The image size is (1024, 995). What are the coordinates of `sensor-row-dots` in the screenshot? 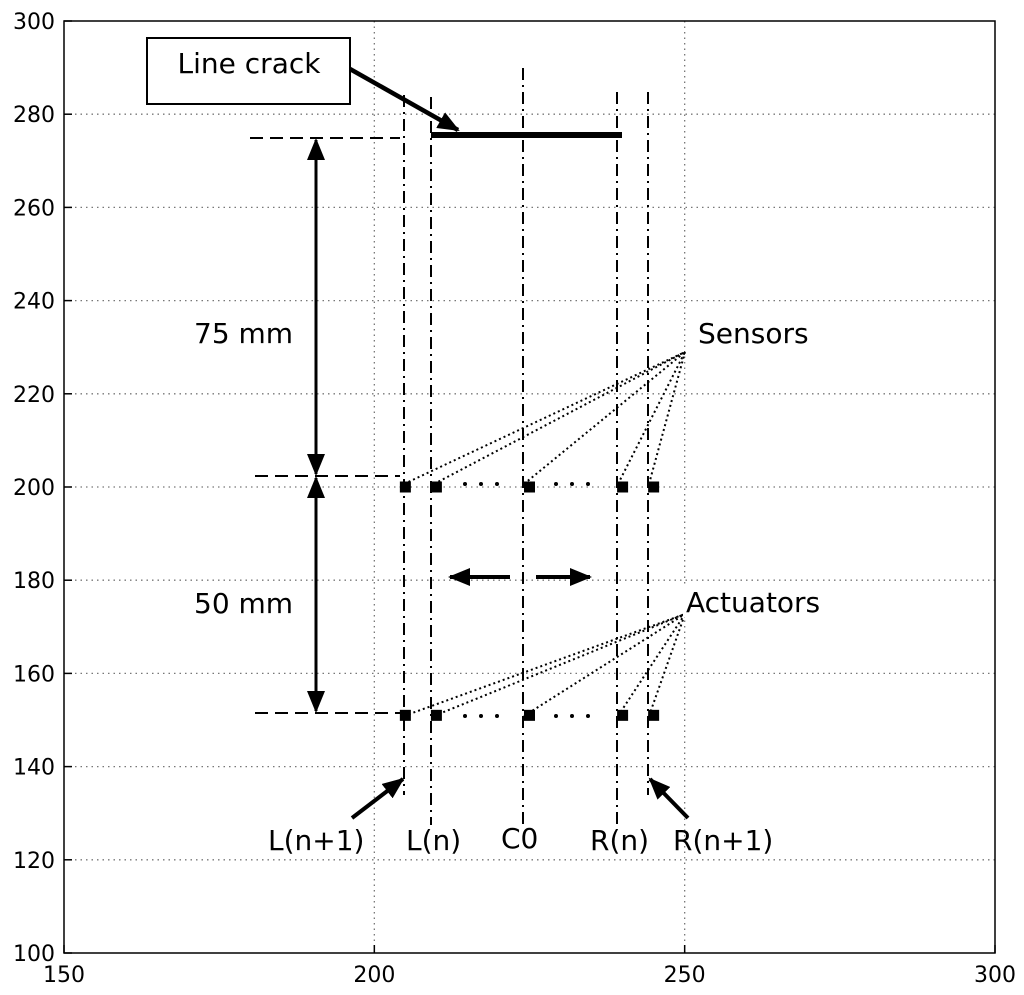 It's located at (526, 484).